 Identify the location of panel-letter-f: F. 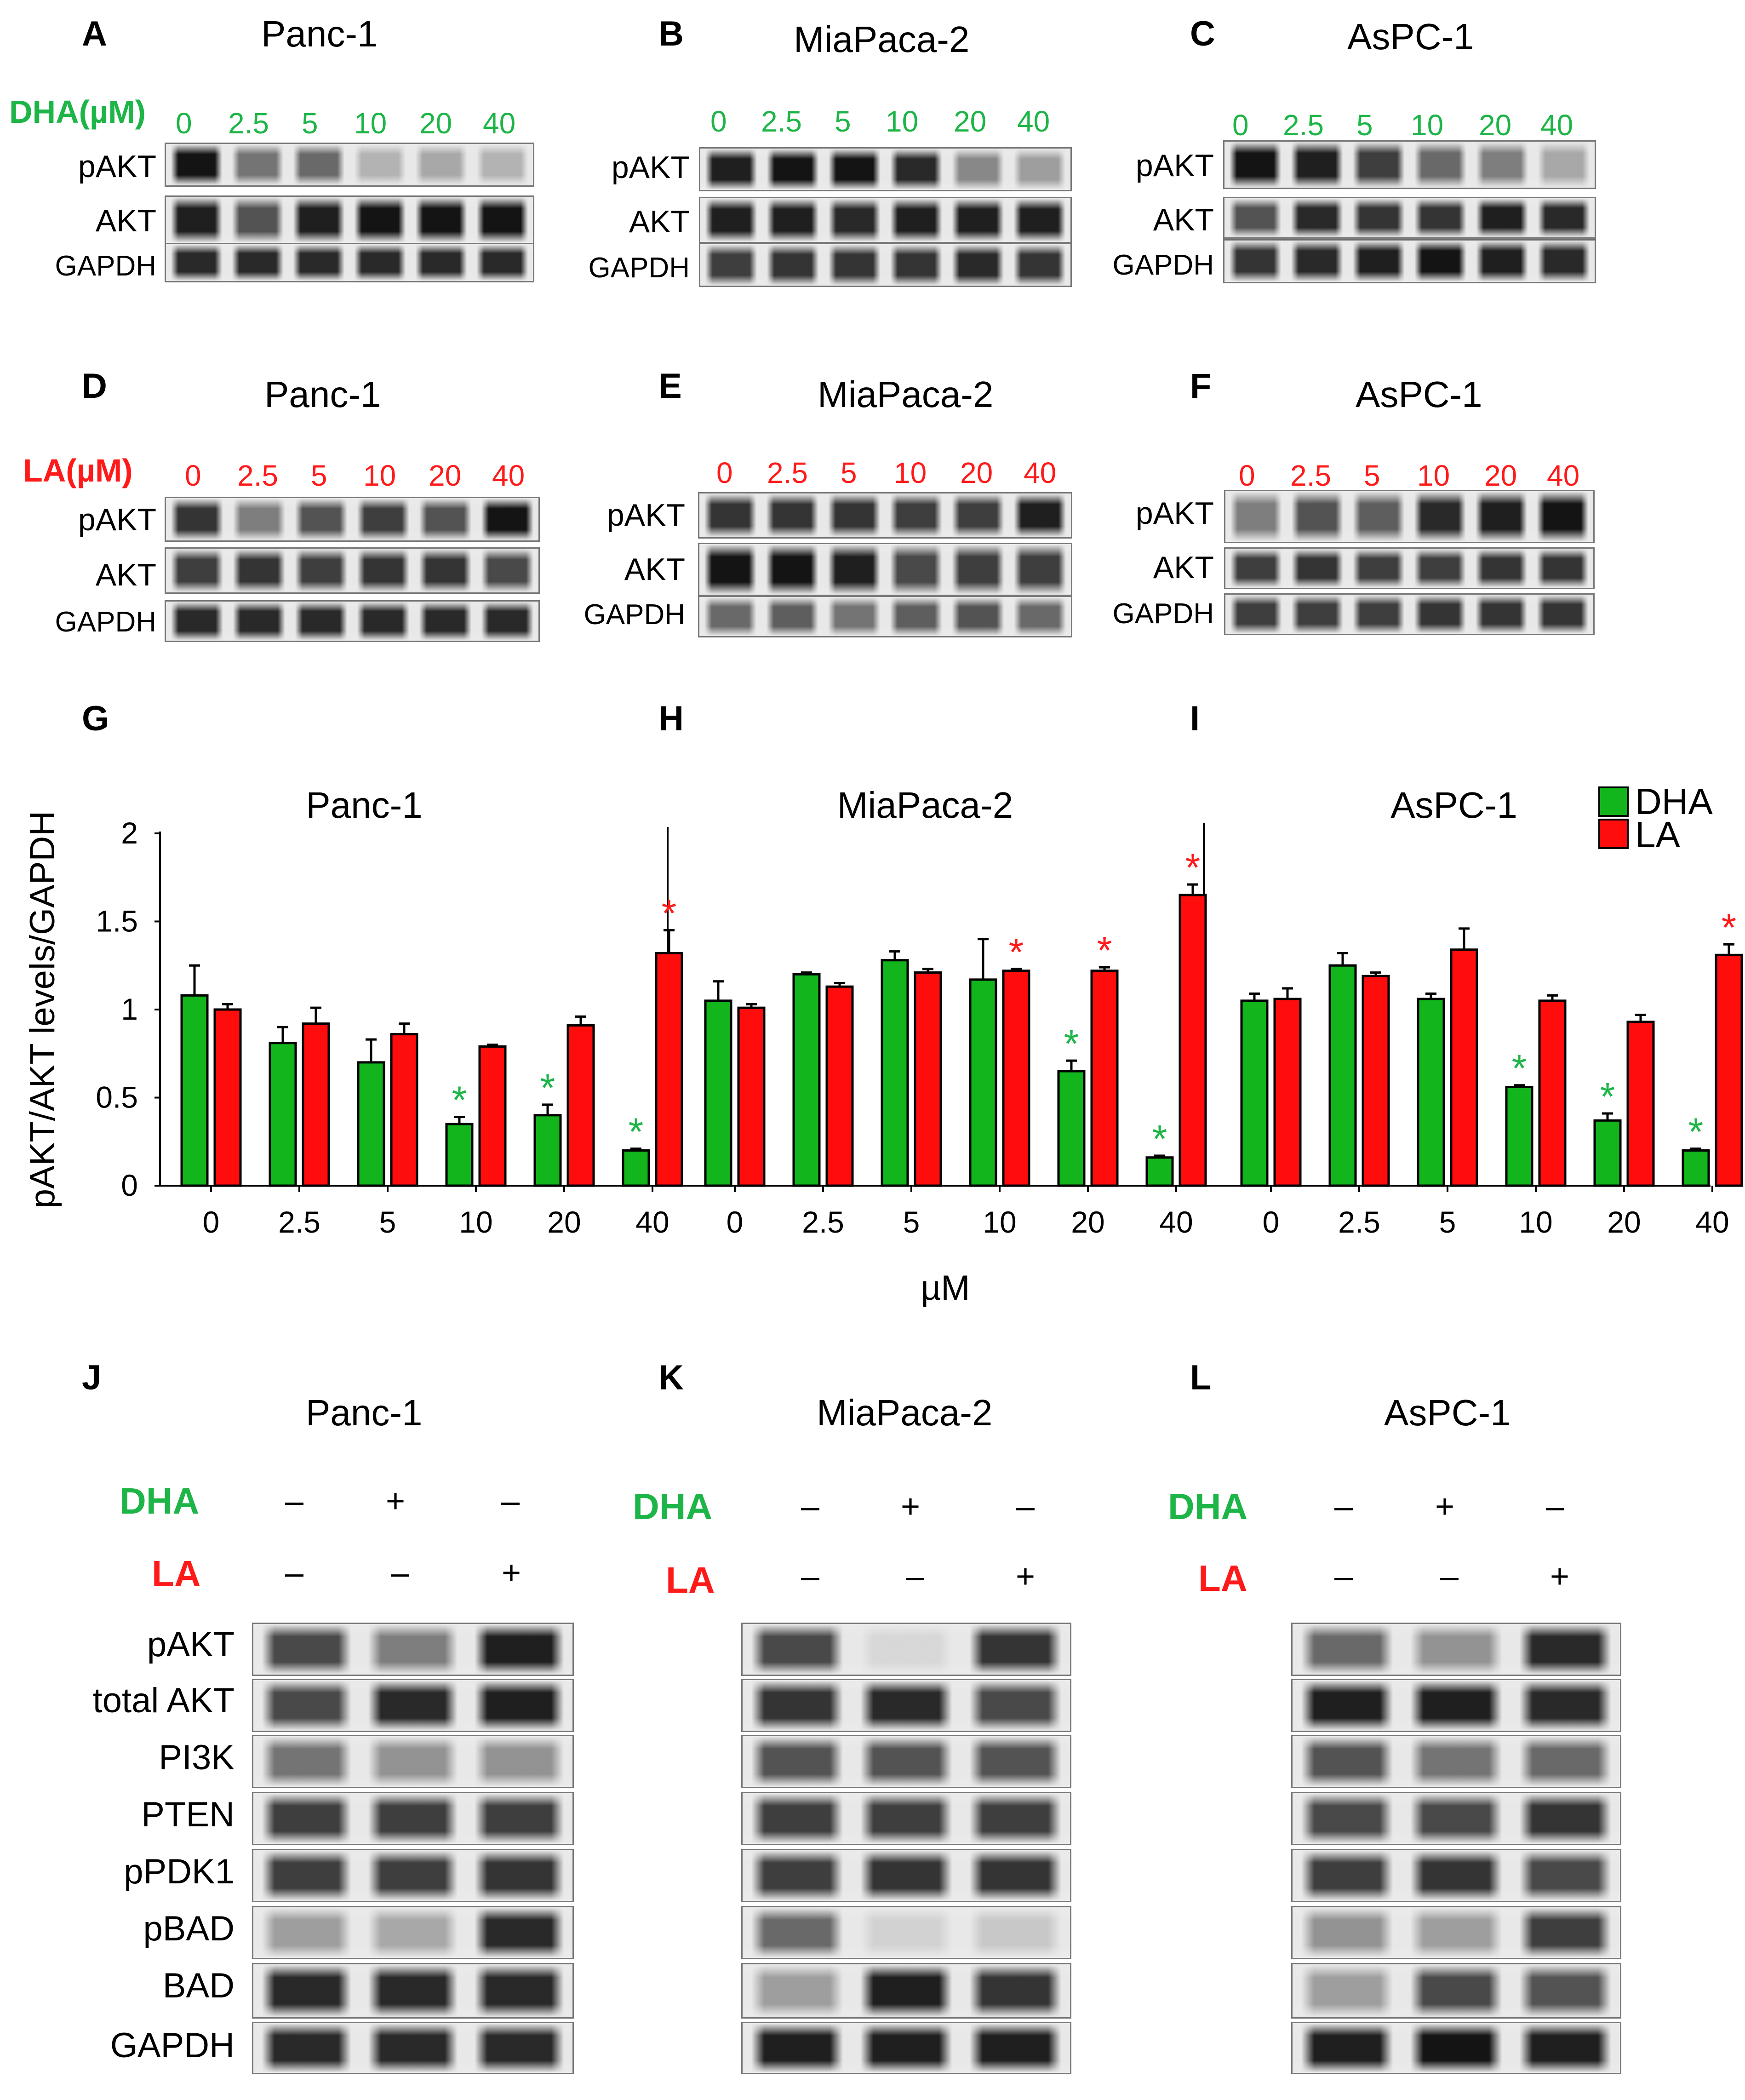
(1201, 386).